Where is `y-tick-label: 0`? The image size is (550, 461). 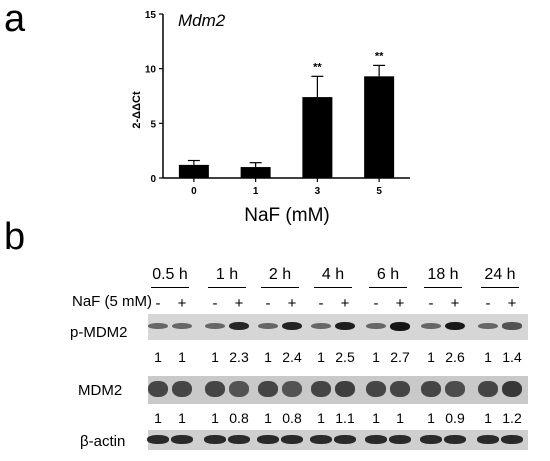 y-tick-label: 0 is located at coordinates (153, 179).